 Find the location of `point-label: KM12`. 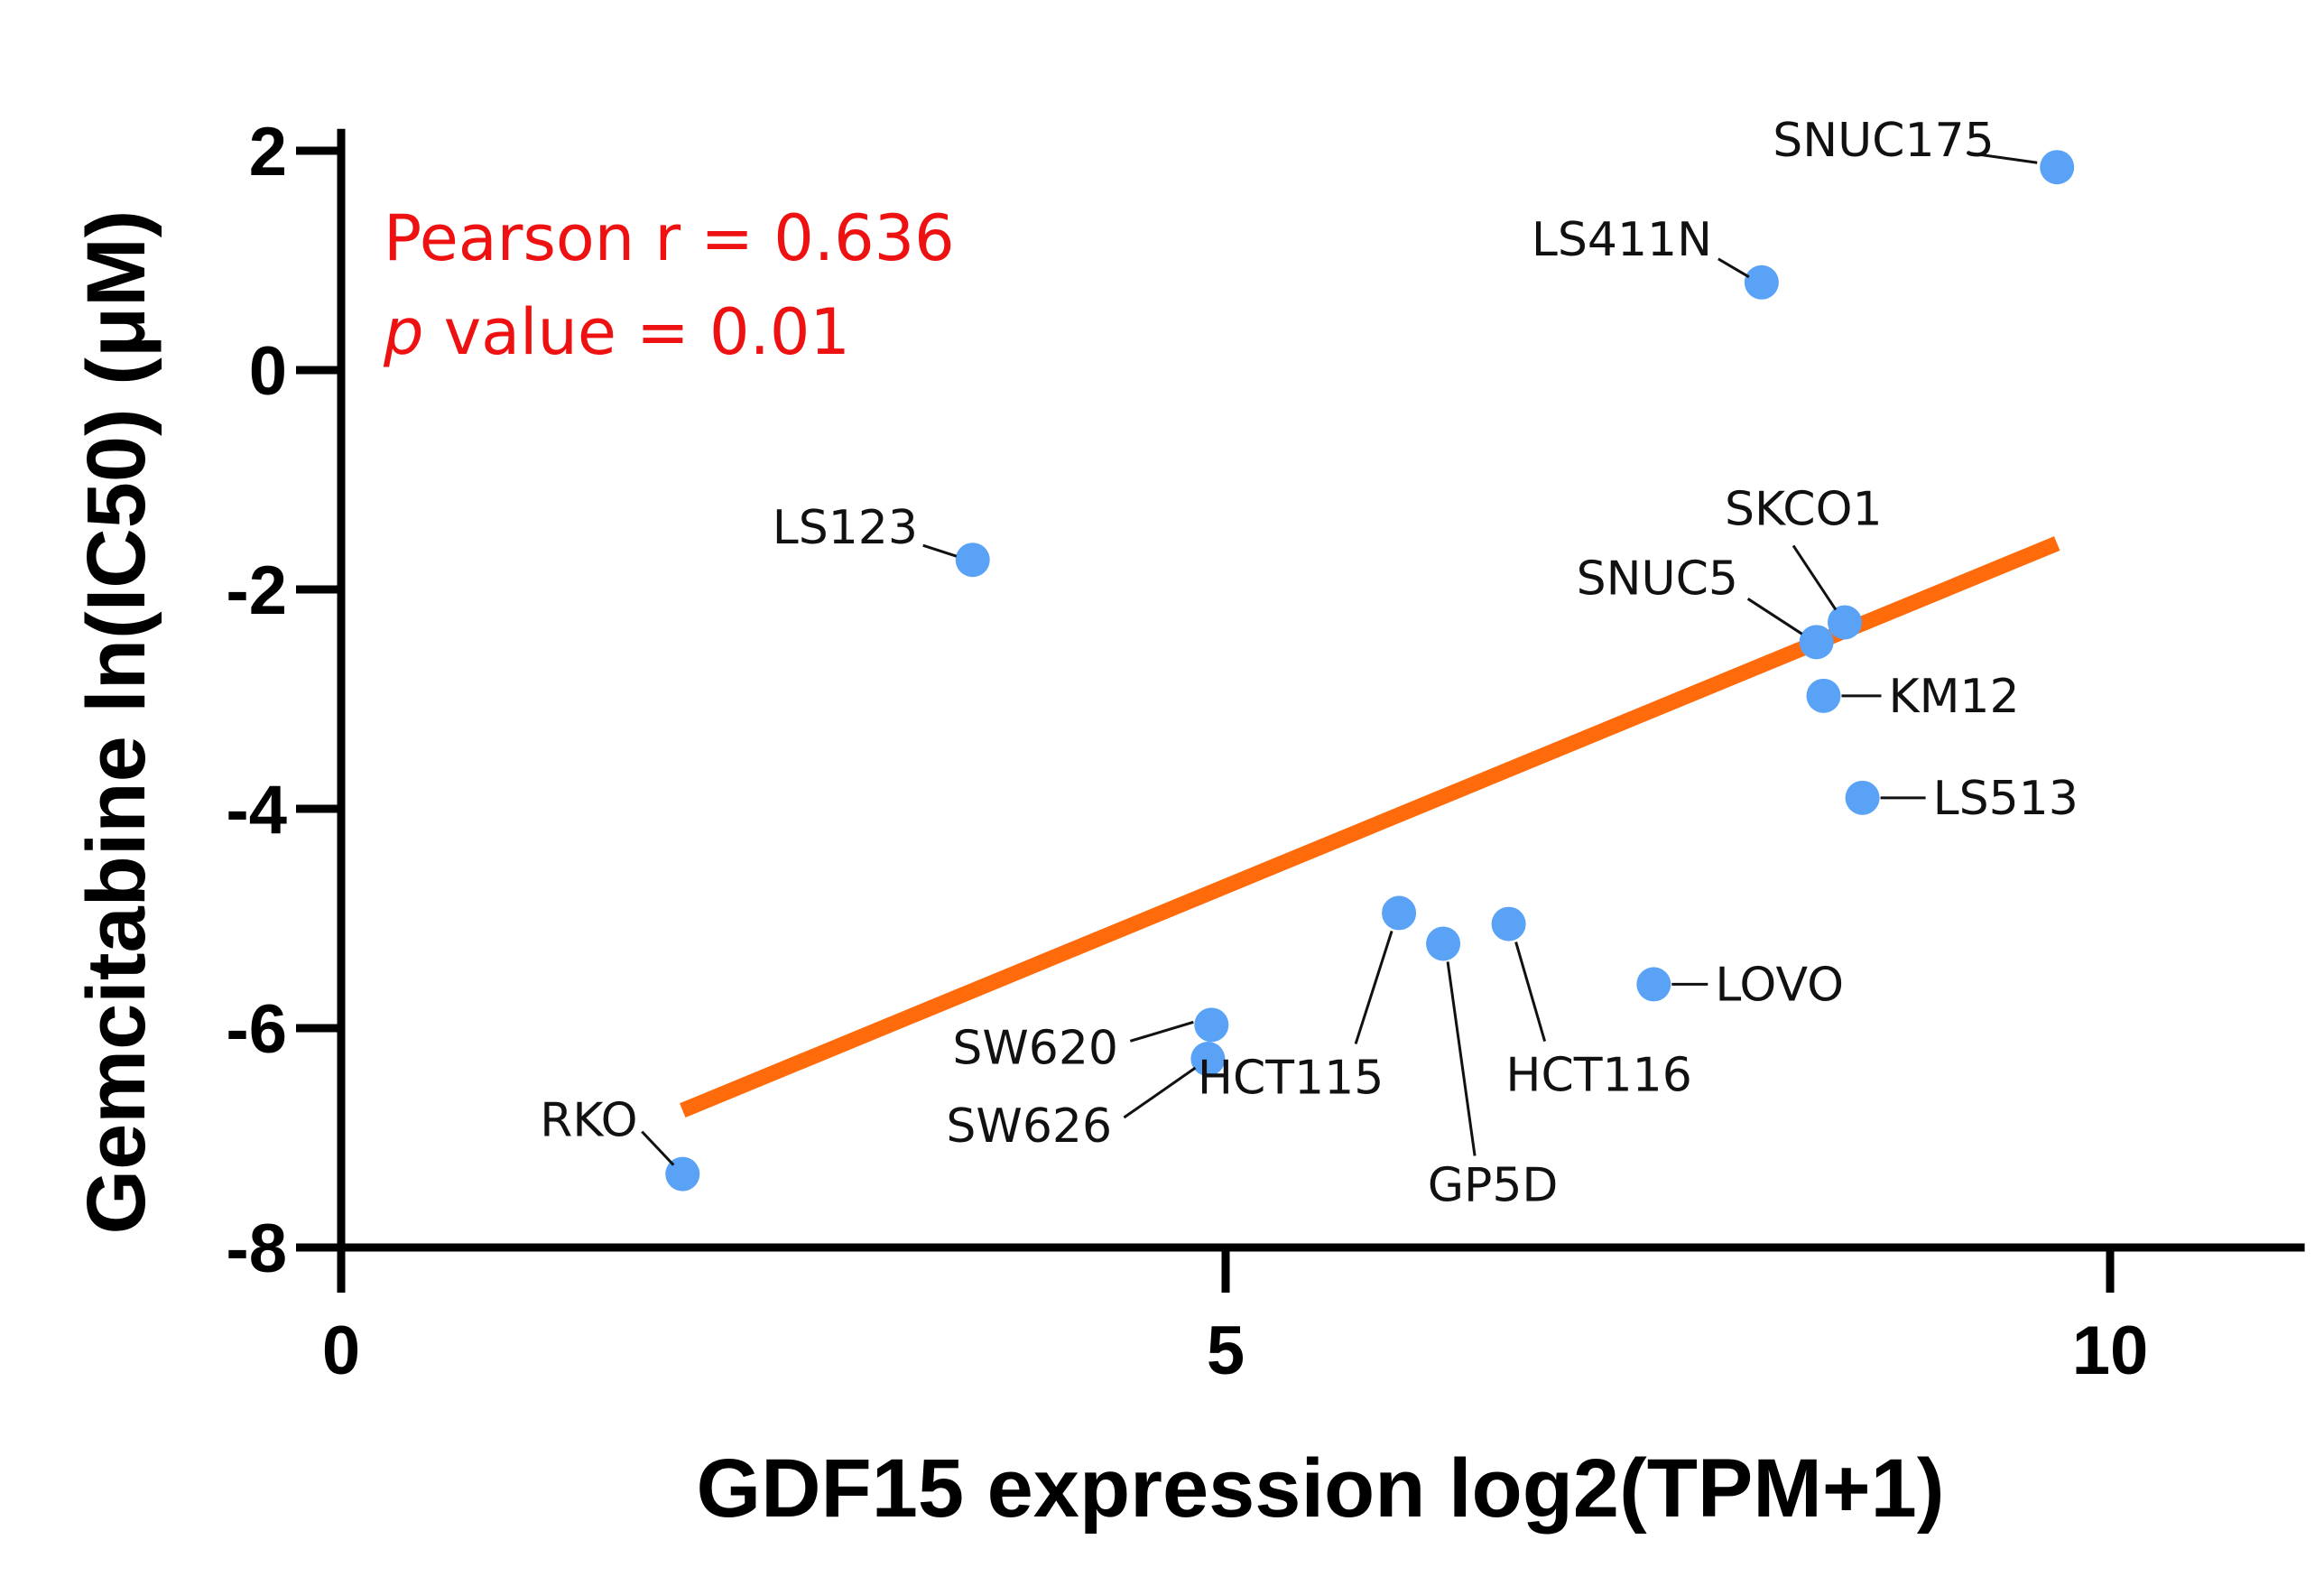

point-label: KM12 is located at coordinates (1954, 697).